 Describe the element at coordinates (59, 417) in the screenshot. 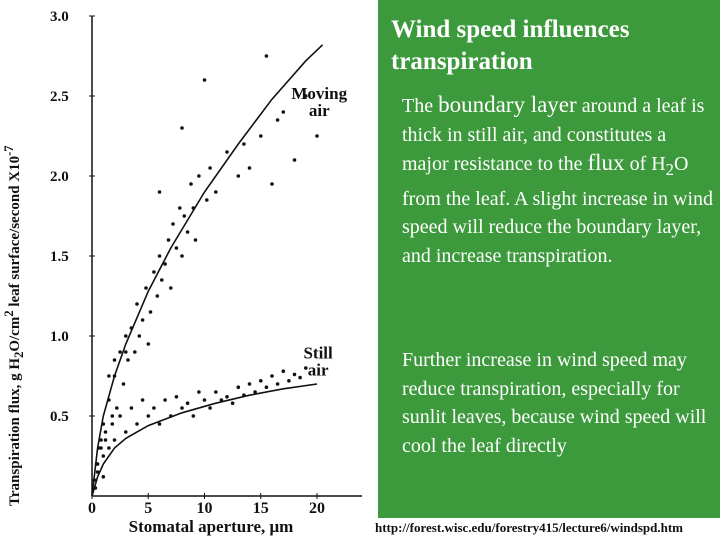

I see `y-tick-label: 0.5` at that location.